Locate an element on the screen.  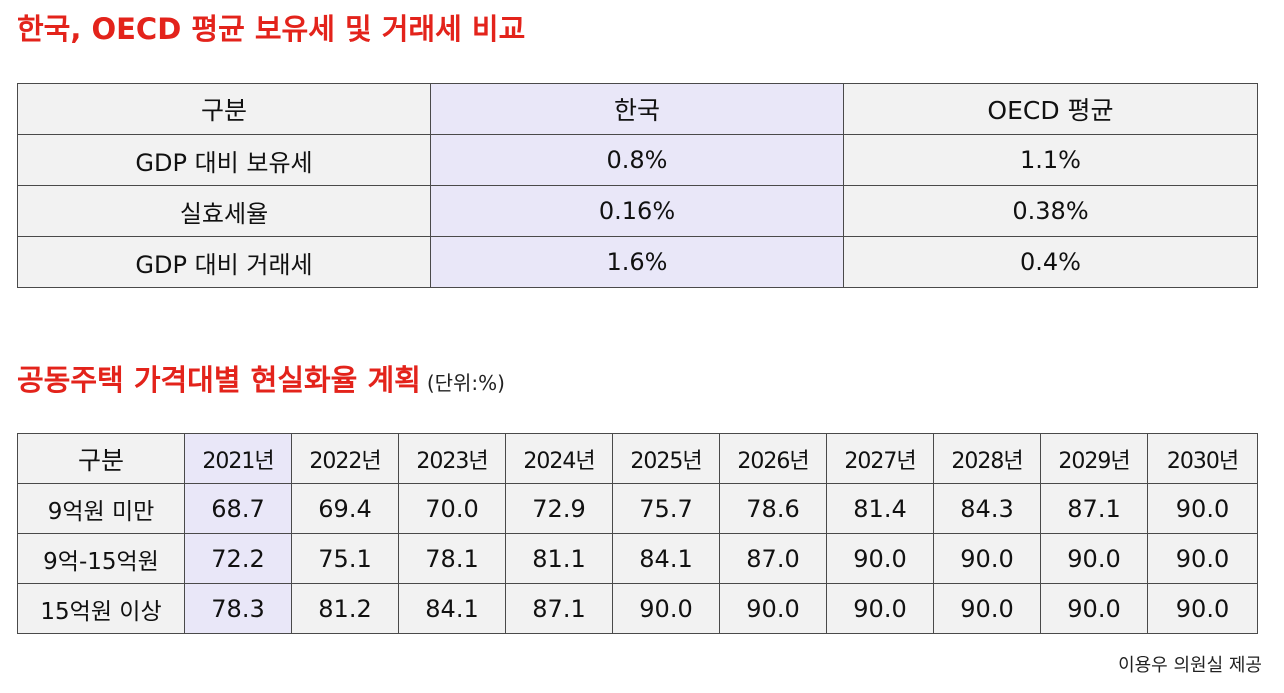
row-label: 9억원 미만 is located at coordinates (101, 508).